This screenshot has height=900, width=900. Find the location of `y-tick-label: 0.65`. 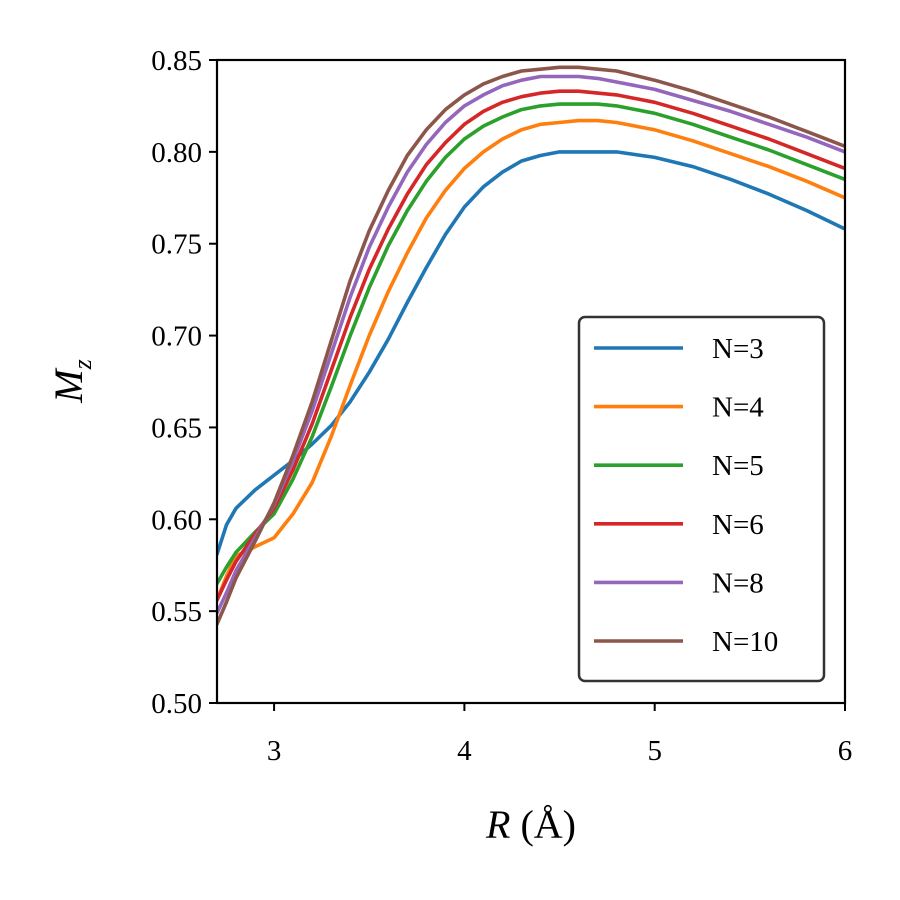

y-tick-label: 0.65 is located at coordinates (176, 428).